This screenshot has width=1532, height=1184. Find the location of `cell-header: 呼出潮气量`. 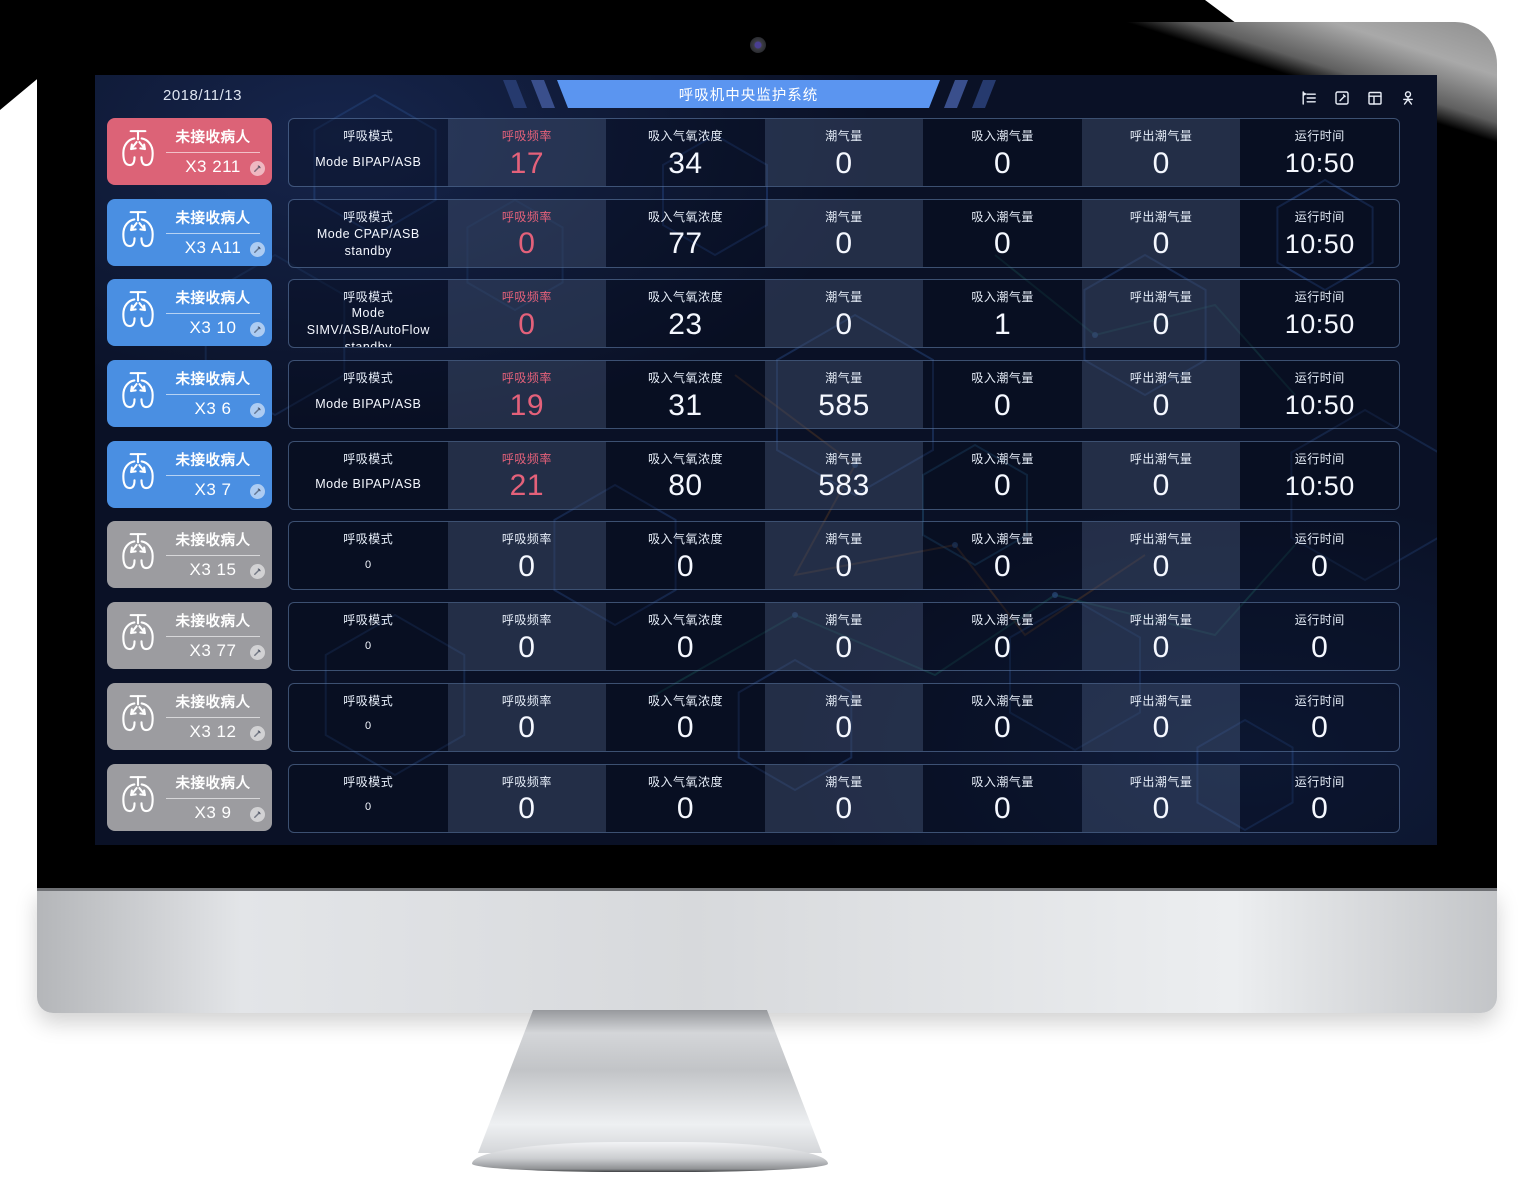

cell-header: 呼出潮气量 is located at coordinates (1161, 700).